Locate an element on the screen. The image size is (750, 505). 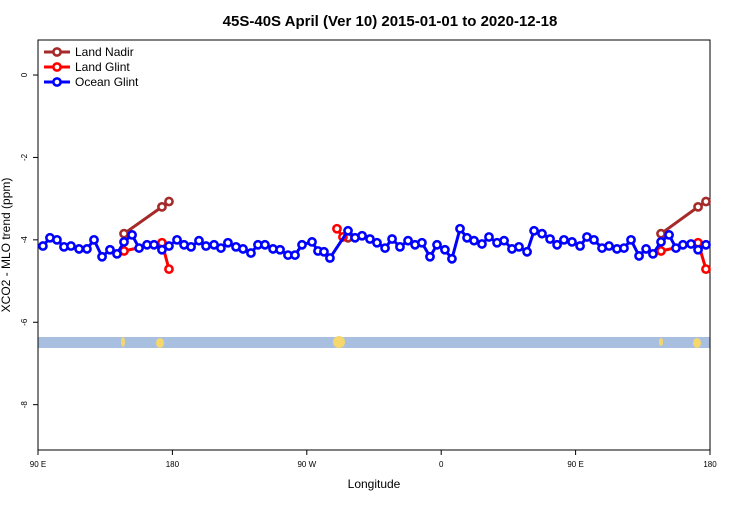
legend-label: Land Nadir is located at coordinates (104, 52).